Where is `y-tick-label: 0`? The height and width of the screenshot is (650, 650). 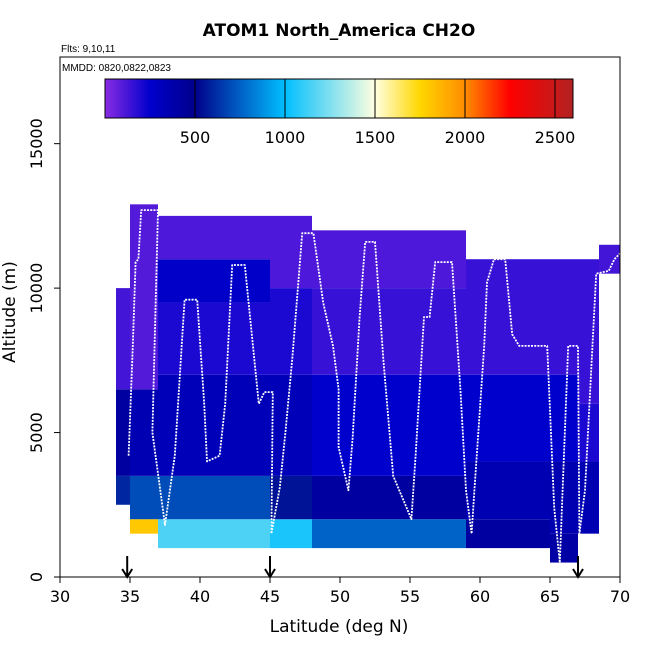 y-tick-label: 0 is located at coordinates (36, 577).